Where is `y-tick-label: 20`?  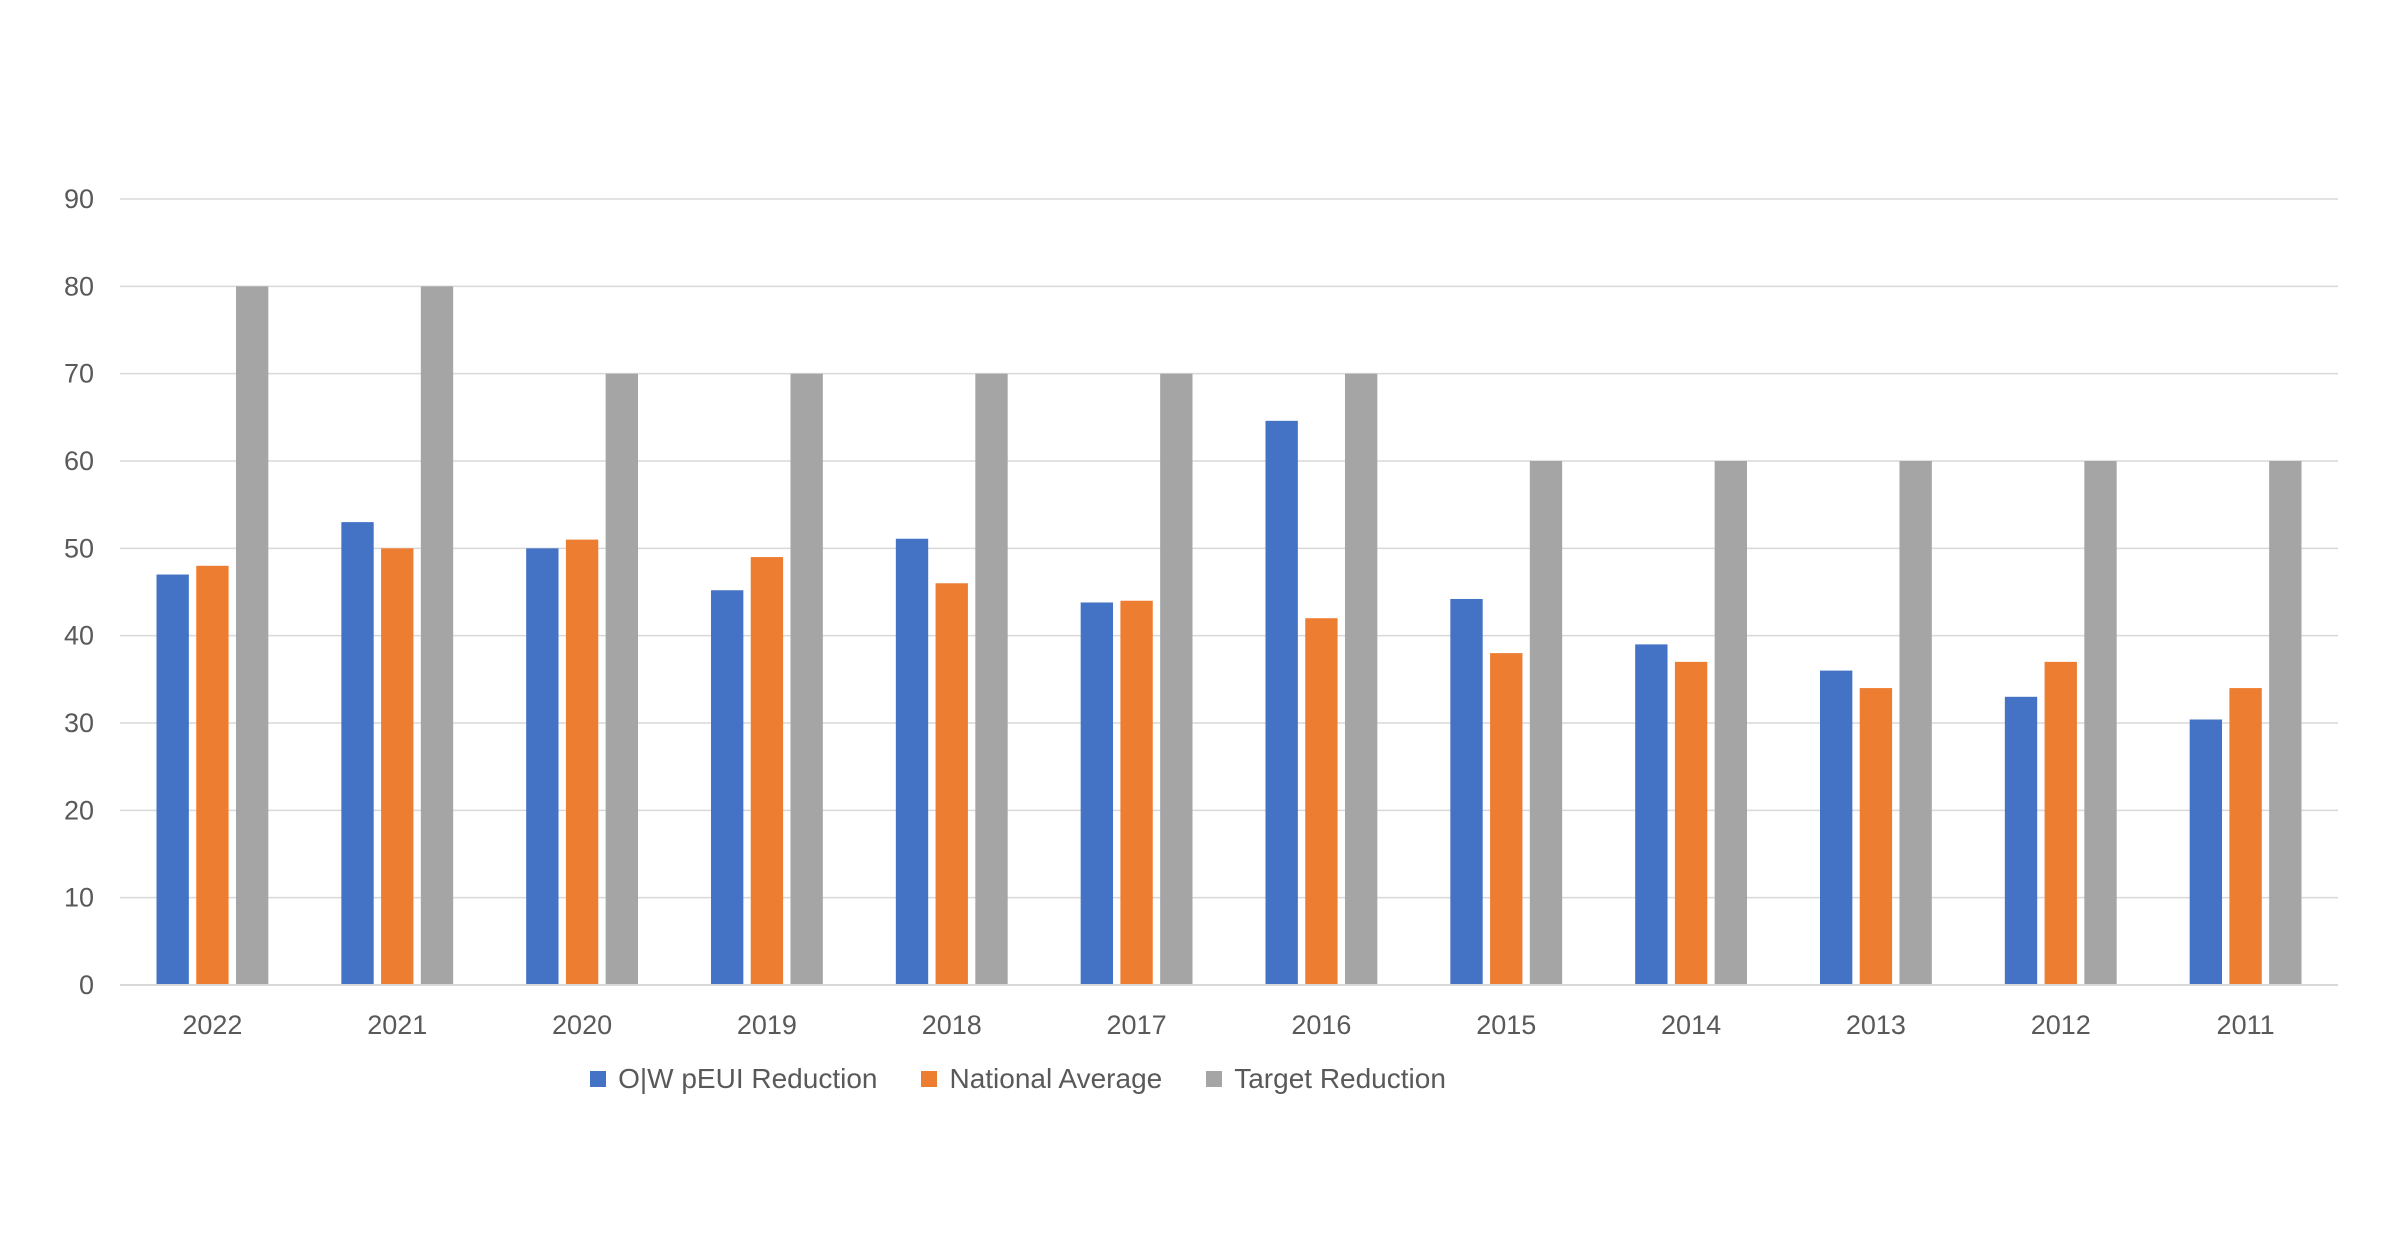
y-tick-label: 20 is located at coordinates (79, 810).